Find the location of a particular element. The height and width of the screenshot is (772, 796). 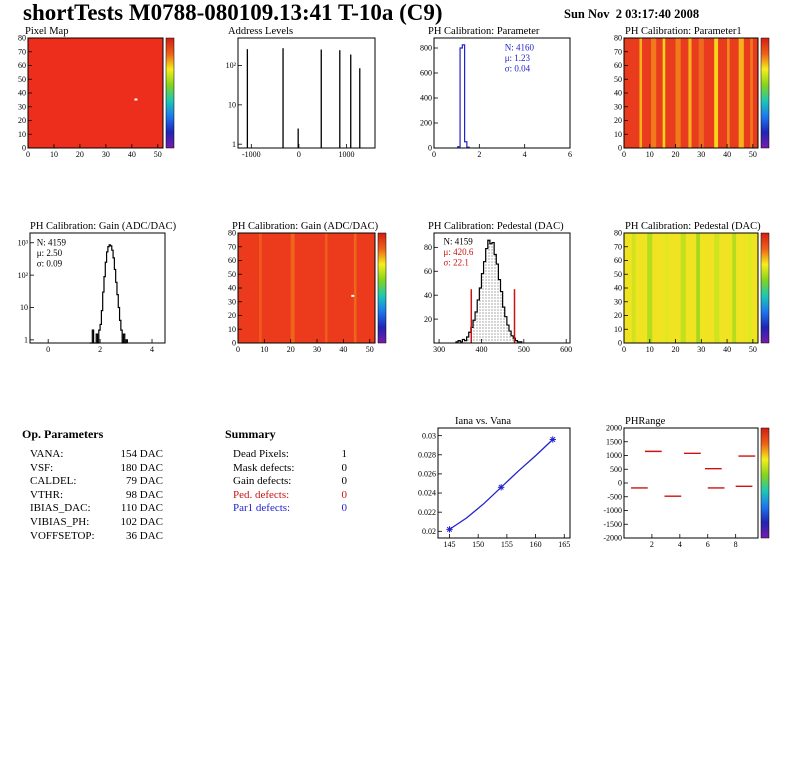

op-parameter-row: VSF: 180 DAC is located at coordinates (96, 469).